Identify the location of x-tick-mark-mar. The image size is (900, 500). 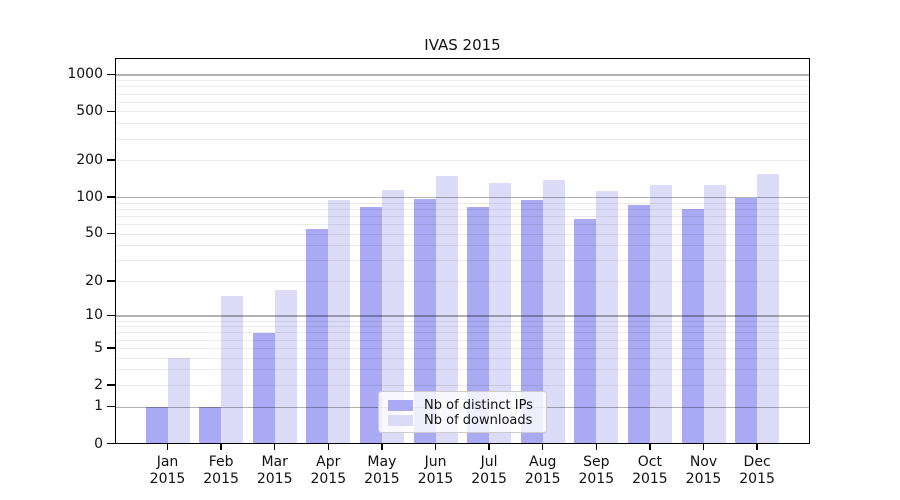
(274, 447).